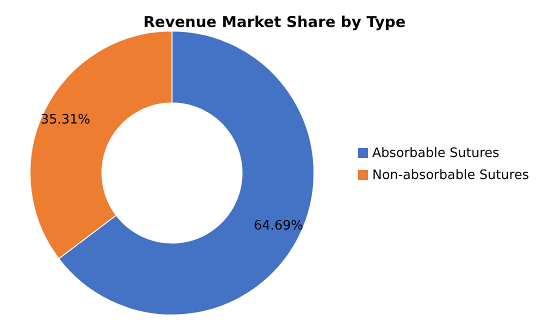 The image size is (549, 330). What do you see at coordinates (436, 153) in the screenshot?
I see `legend-label: Absorbable Sutures` at bounding box center [436, 153].